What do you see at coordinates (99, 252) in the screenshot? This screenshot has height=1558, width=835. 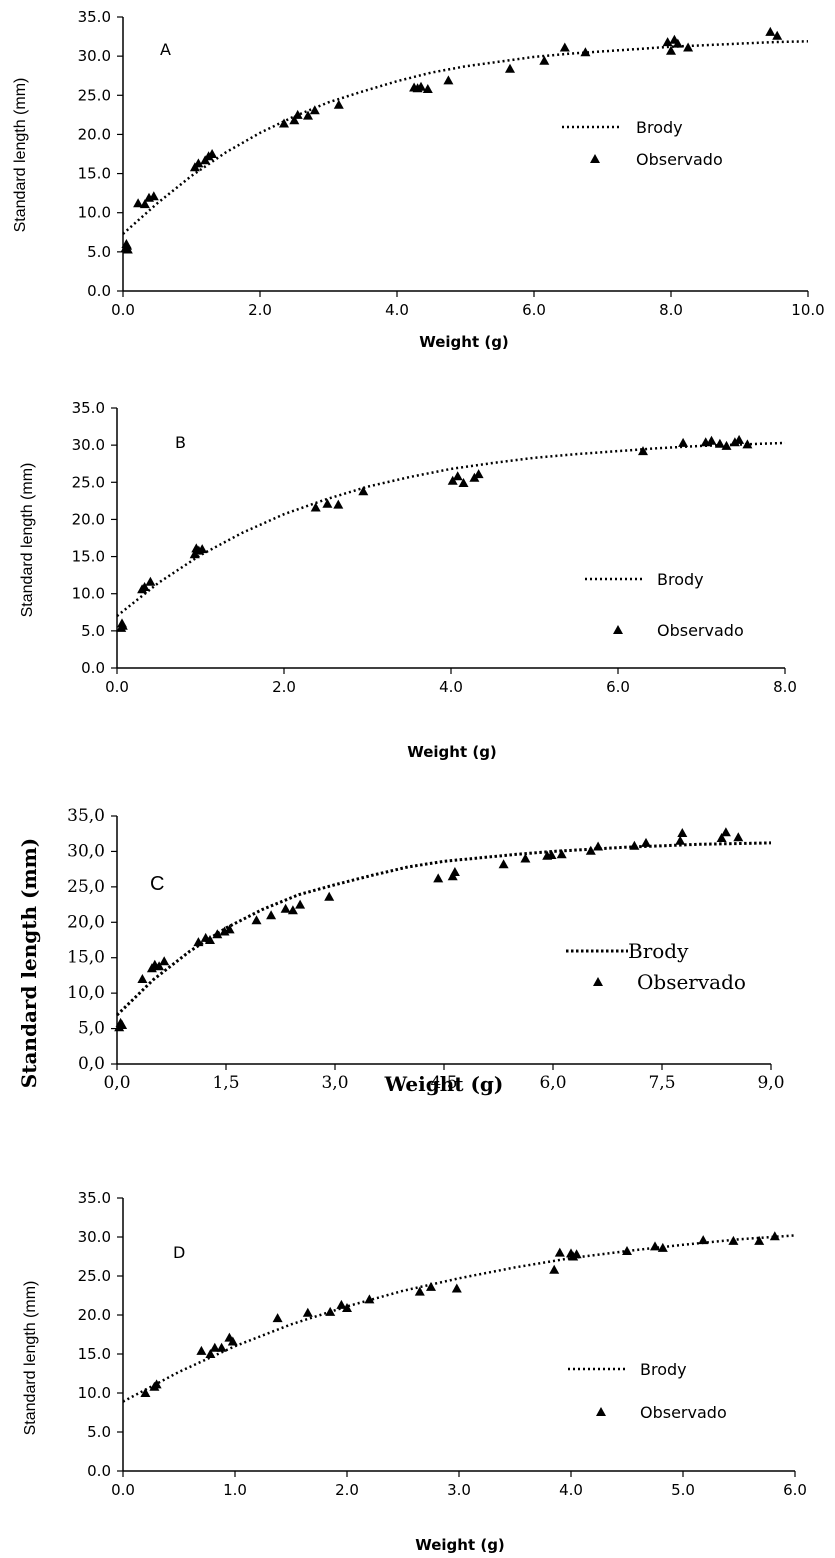 I see `y-tick-label: 5.0` at bounding box center [99, 252].